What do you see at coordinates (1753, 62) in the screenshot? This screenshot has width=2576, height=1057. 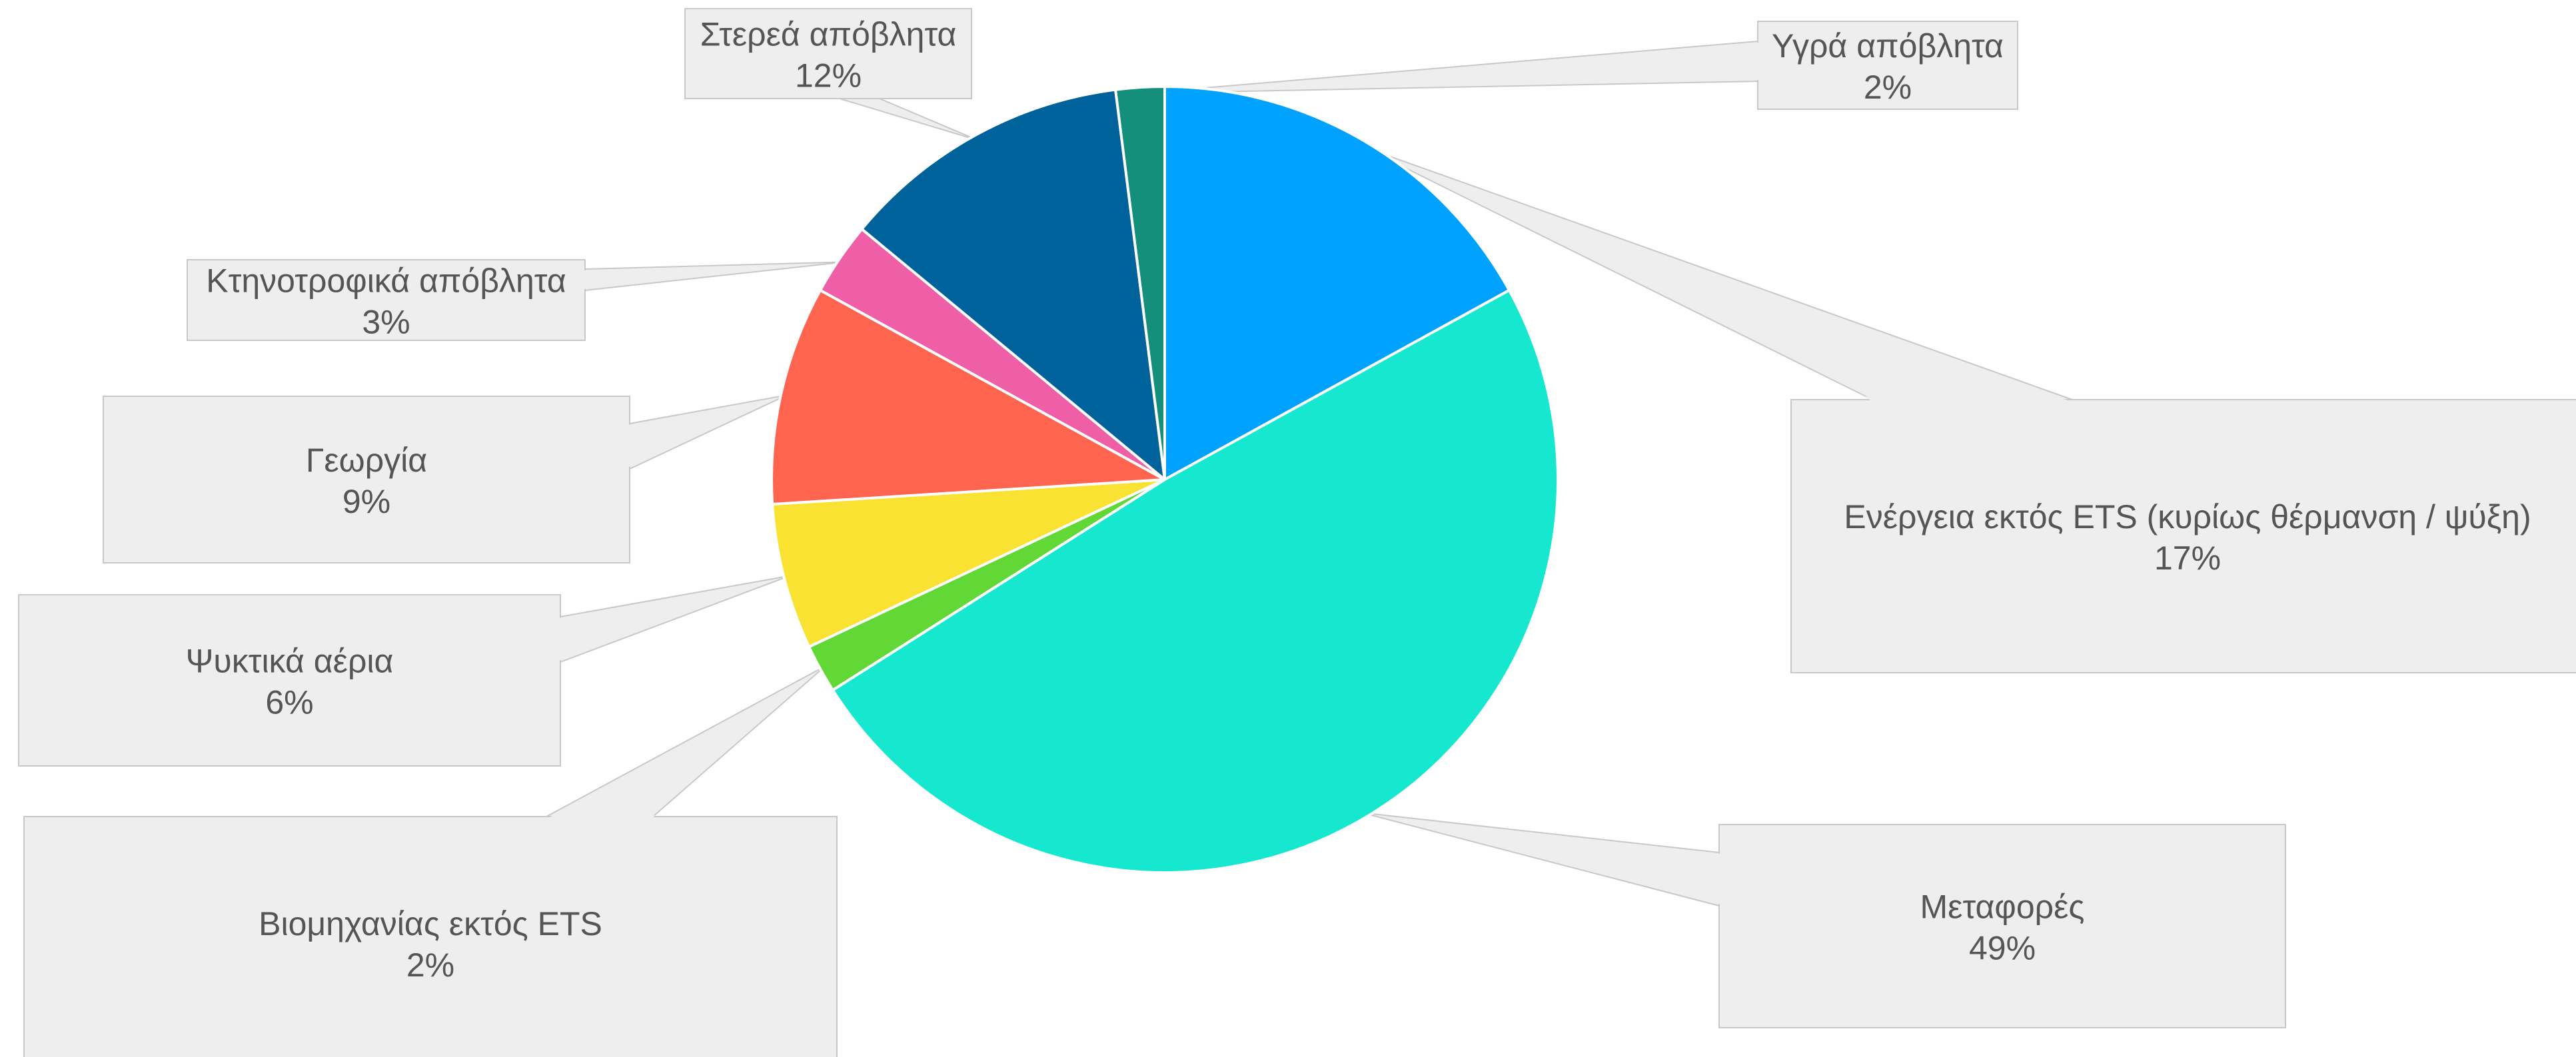 I see `slice-8-callout-seam` at bounding box center [1753, 62].